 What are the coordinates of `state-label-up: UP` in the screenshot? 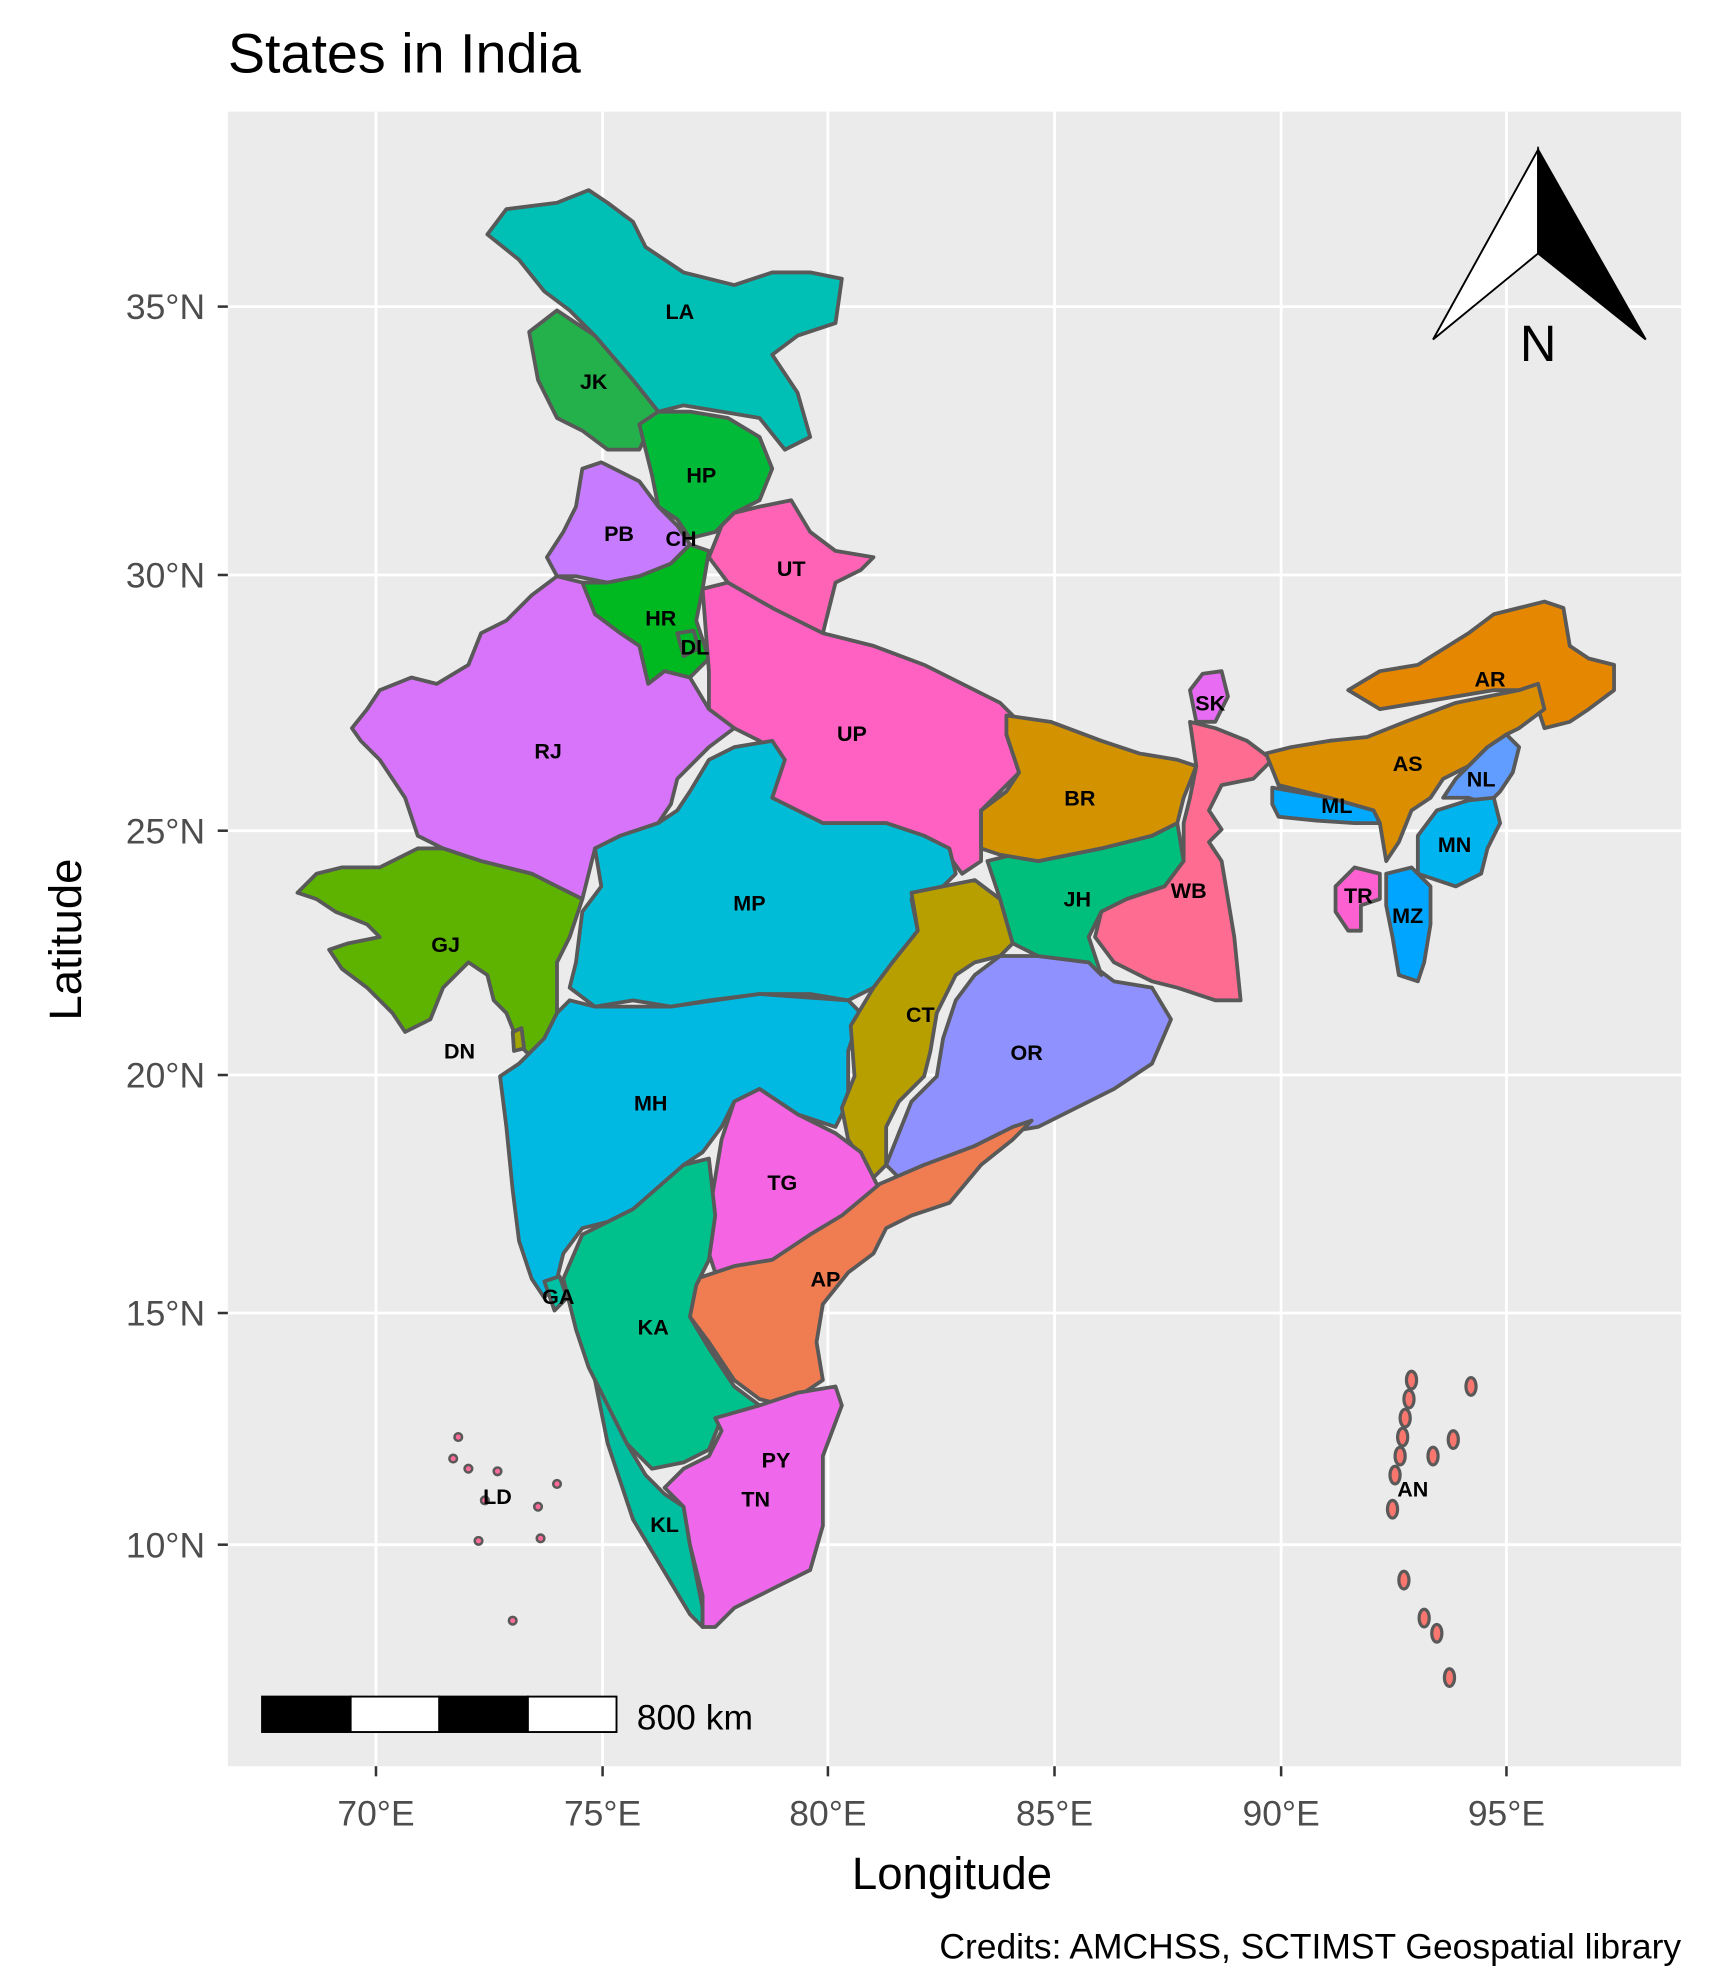 It's located at (852, 734).